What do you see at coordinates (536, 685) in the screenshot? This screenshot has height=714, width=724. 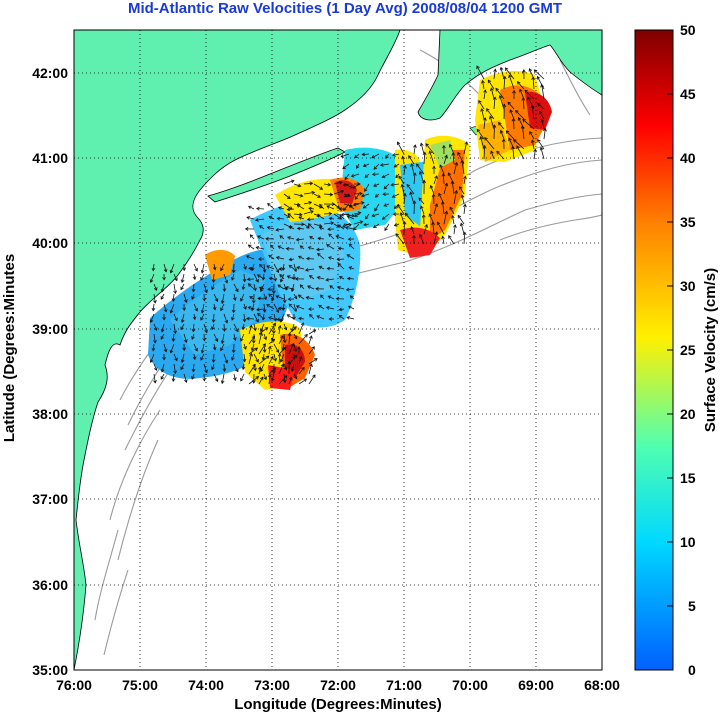 I see `x-tick-label: 69:00` at bounding box center [536, 685].